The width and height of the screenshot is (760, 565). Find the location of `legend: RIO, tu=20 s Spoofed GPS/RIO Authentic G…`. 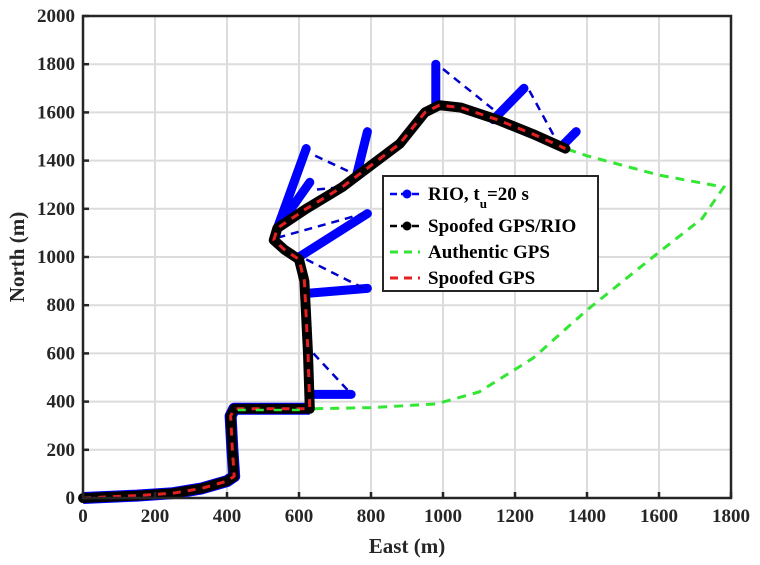

legend: RIO, tu=20 s Spoofed GPS/RIO Authentic G… is located at coordinates (490, 233).